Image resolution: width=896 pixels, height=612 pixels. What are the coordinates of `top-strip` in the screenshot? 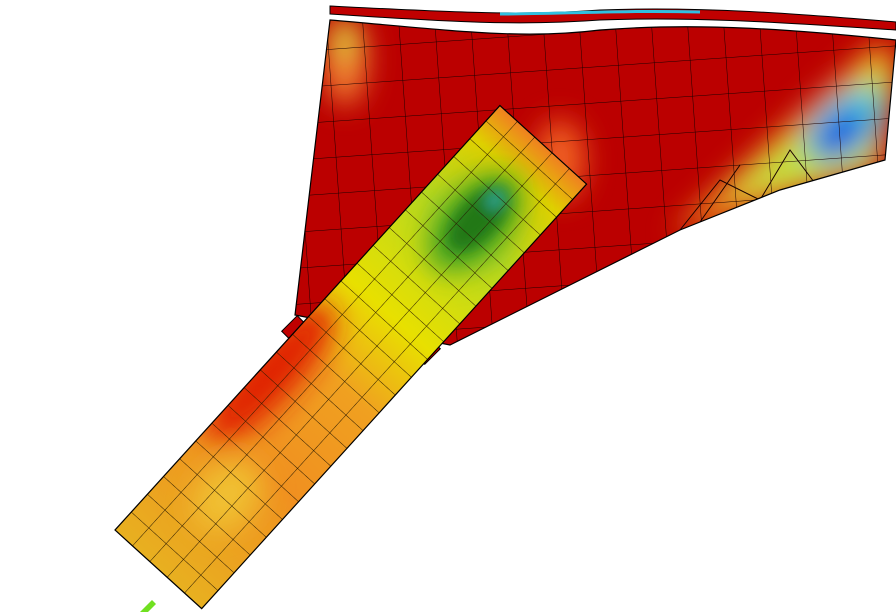 It's located at (612, 18).